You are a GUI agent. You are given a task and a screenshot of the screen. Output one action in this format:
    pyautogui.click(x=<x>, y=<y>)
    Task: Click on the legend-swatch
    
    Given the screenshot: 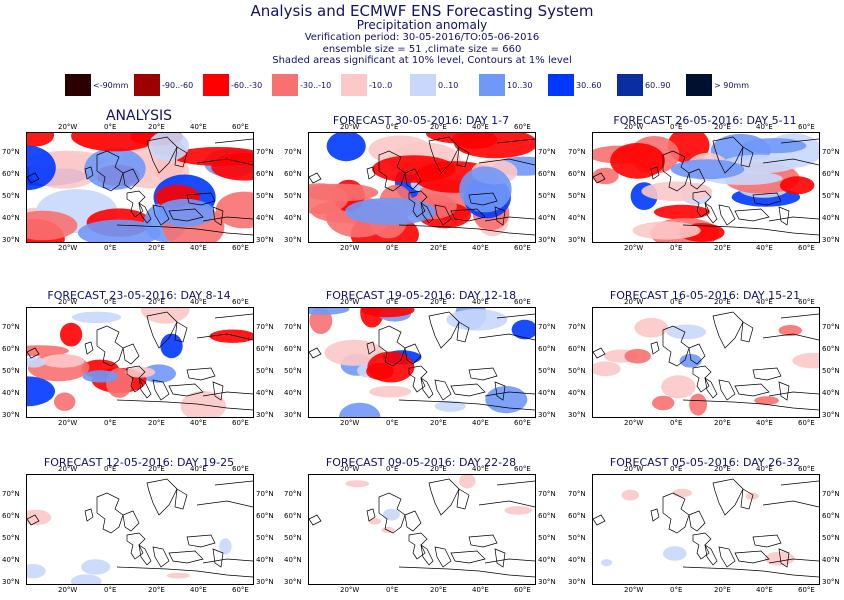 What is the action you would take?
    pyautogui.click(x=216, y=85)
    